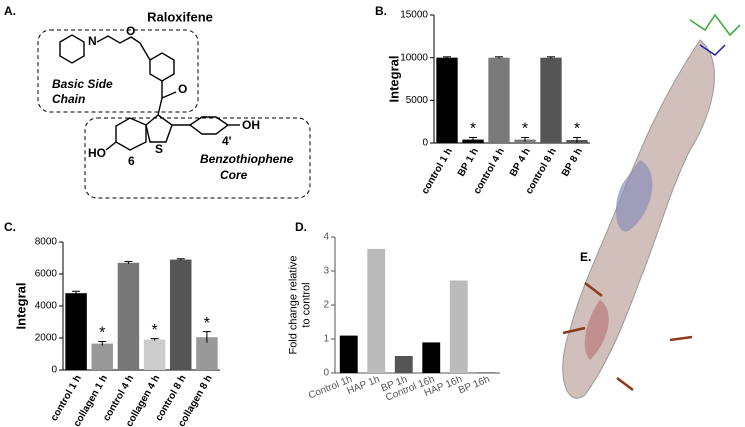  I want to click on y-tick-label: 2, so click(326, 305).